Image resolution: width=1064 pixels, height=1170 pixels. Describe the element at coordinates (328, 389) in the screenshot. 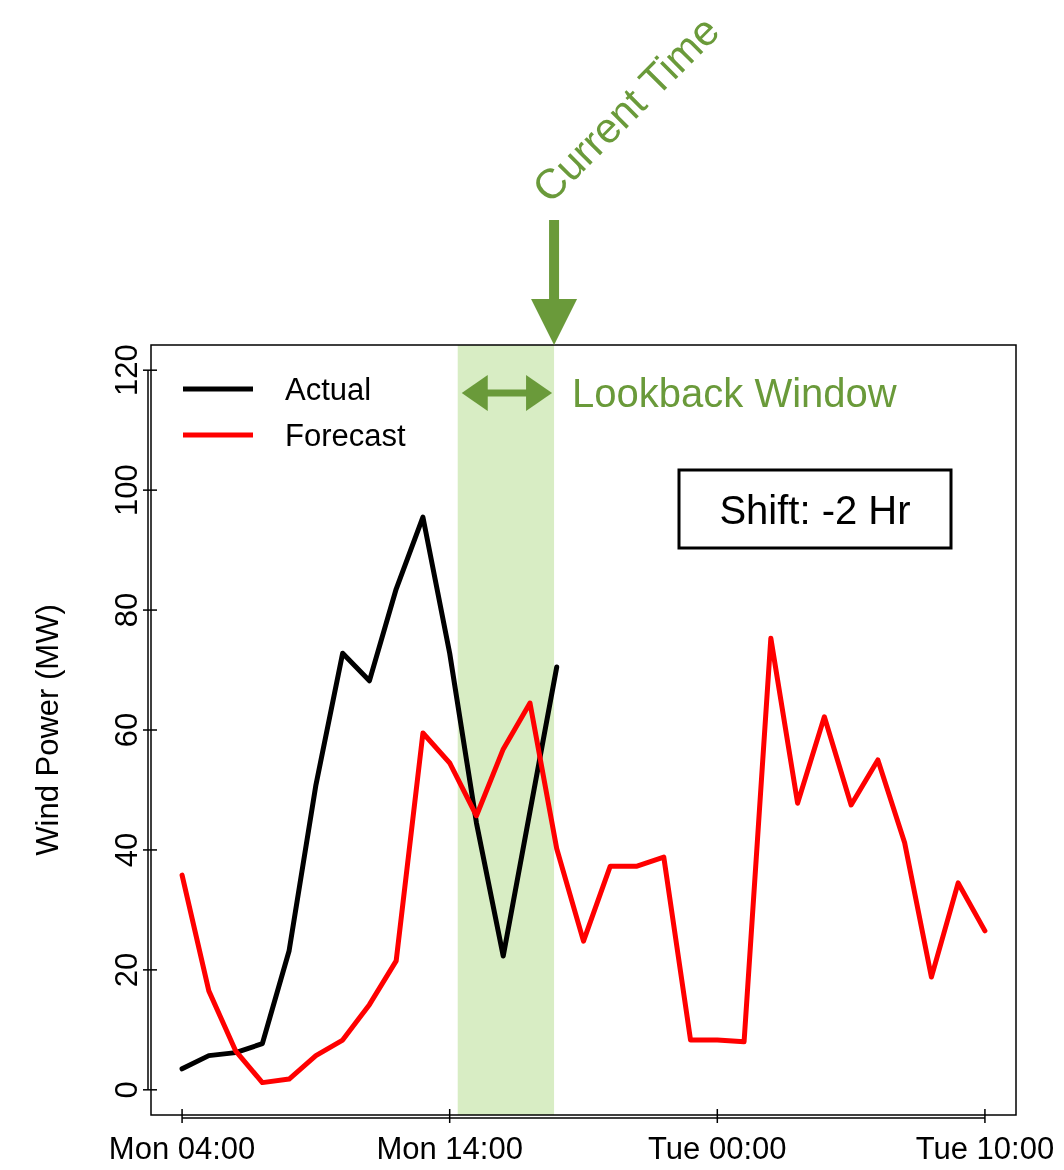

I see `legend-label: Actual` at that location.